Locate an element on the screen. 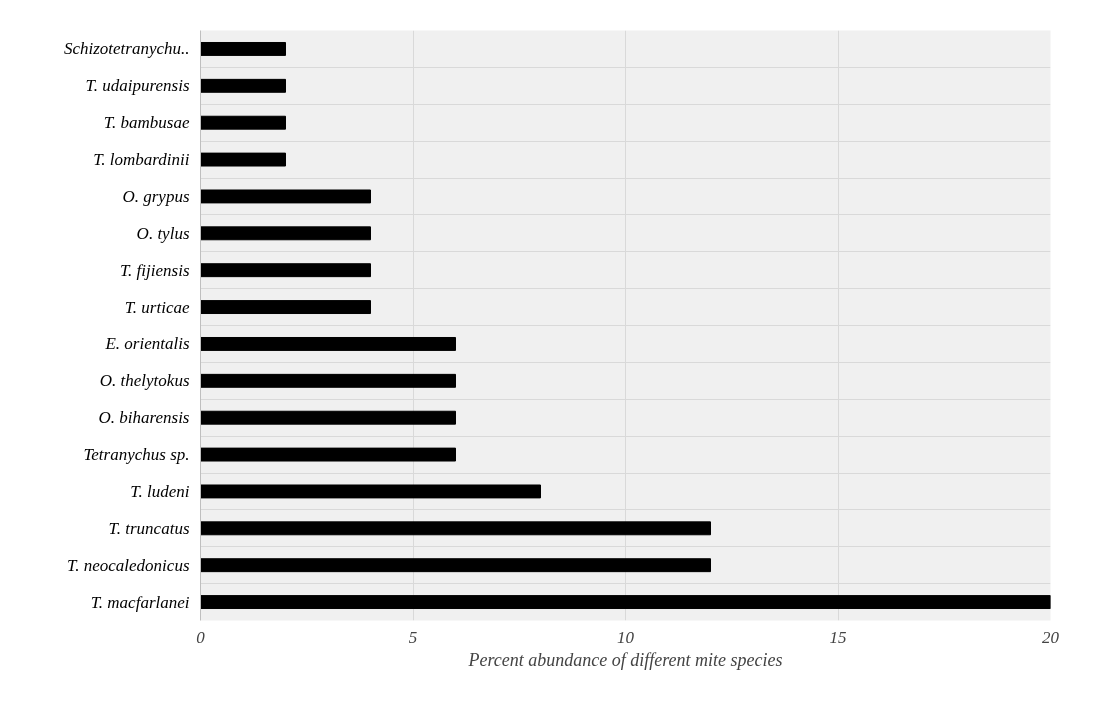 Image resolution: width=1107 pixels, height=705 pixels. y-tick-label: Tetranychus sp. is located at coordinates (136, 455).